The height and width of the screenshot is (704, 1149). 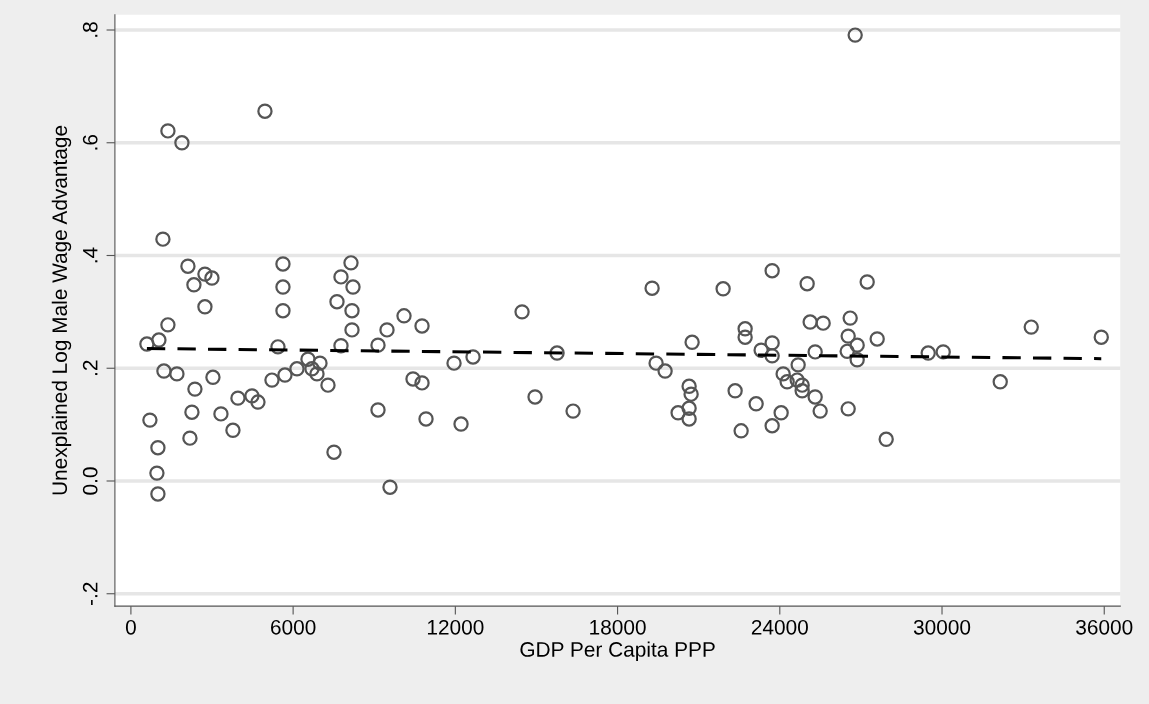 I want to click on x-tick-label: 18000, so click(x=618, y=627).